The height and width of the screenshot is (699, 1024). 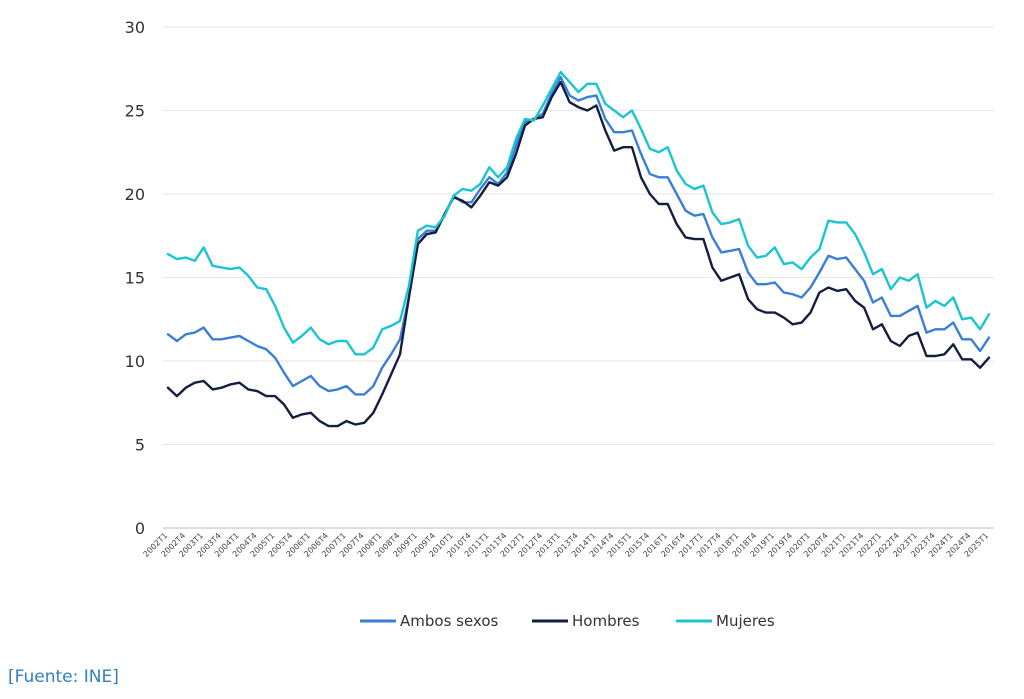 I want to click on y-tick-label: 15, so click(x=135, y=278).